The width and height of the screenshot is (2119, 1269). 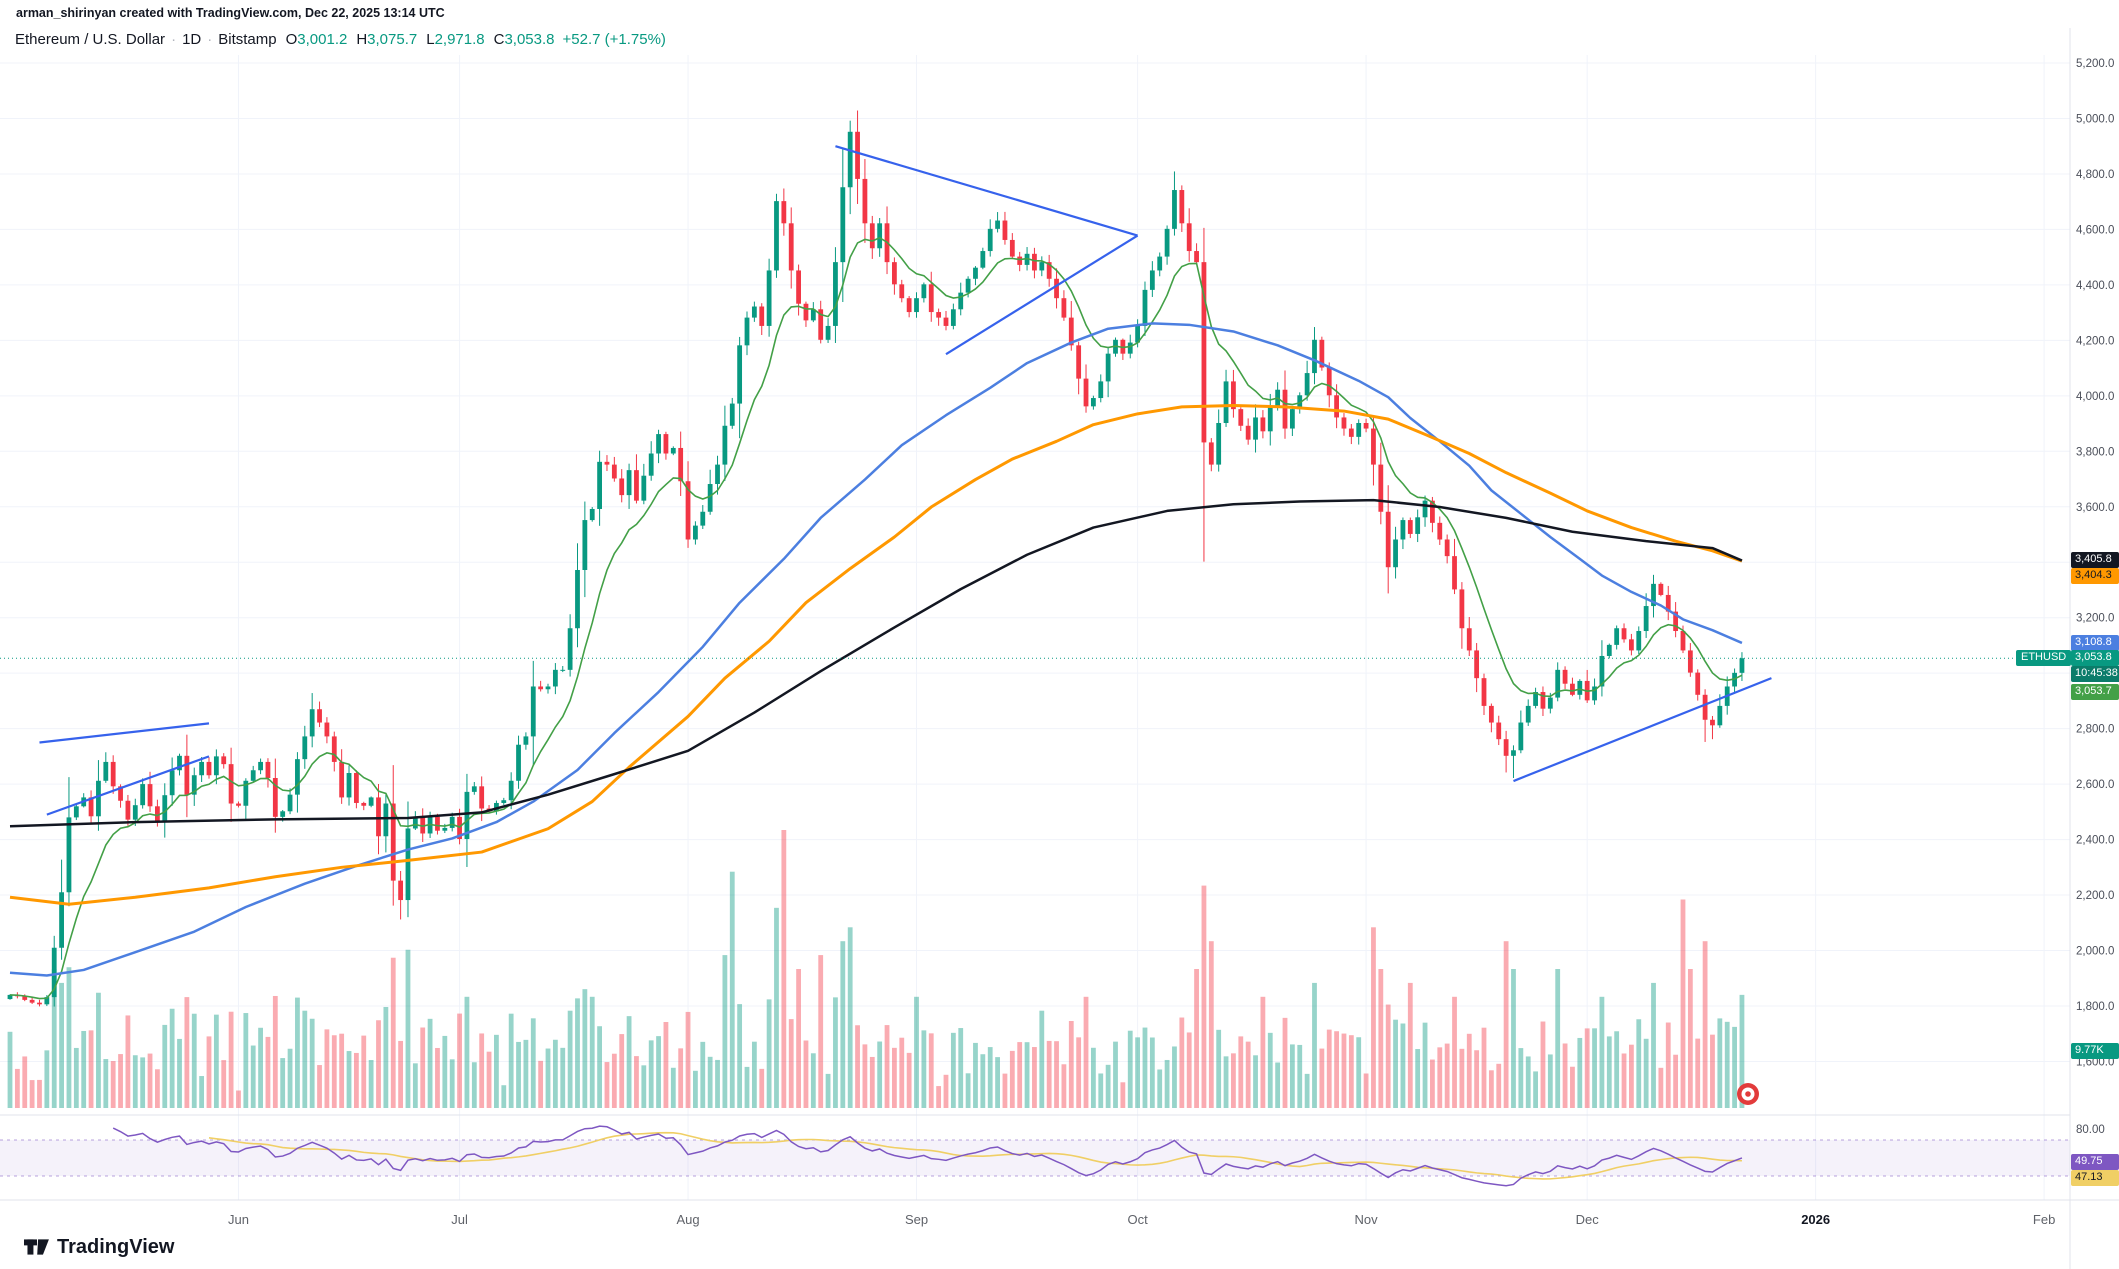 I want to click on misc-layer, so click(x=1748, y=1094).